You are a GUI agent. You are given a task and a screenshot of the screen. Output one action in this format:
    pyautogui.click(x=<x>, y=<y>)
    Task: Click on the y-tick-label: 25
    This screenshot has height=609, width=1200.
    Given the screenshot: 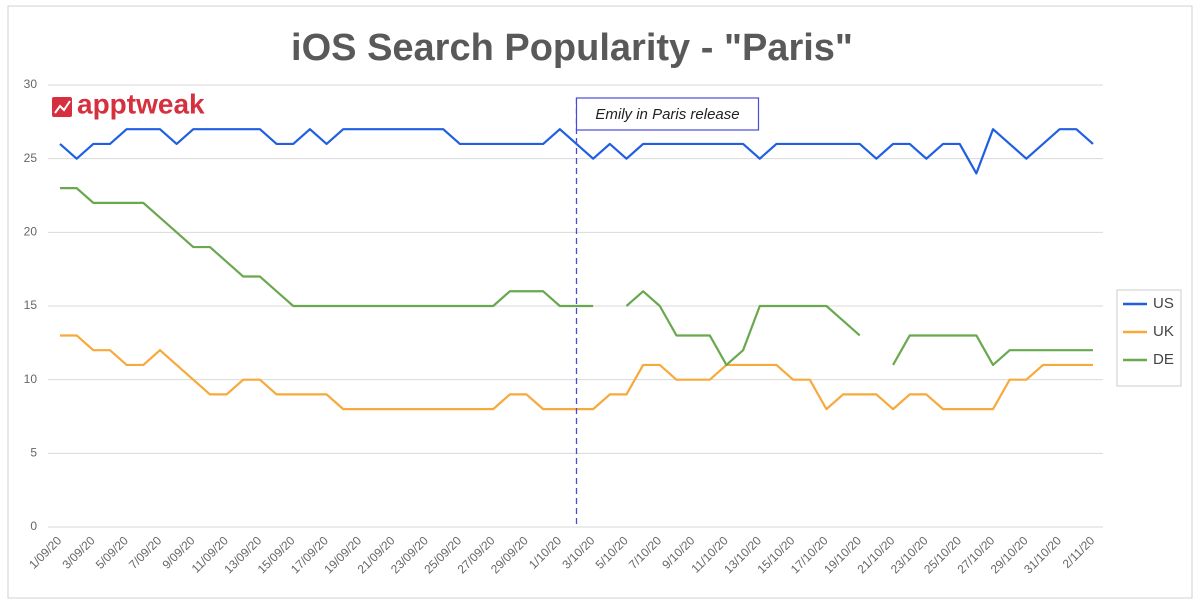 What is the action you would take?
    pyautogui.click(x=31, y=158)
    